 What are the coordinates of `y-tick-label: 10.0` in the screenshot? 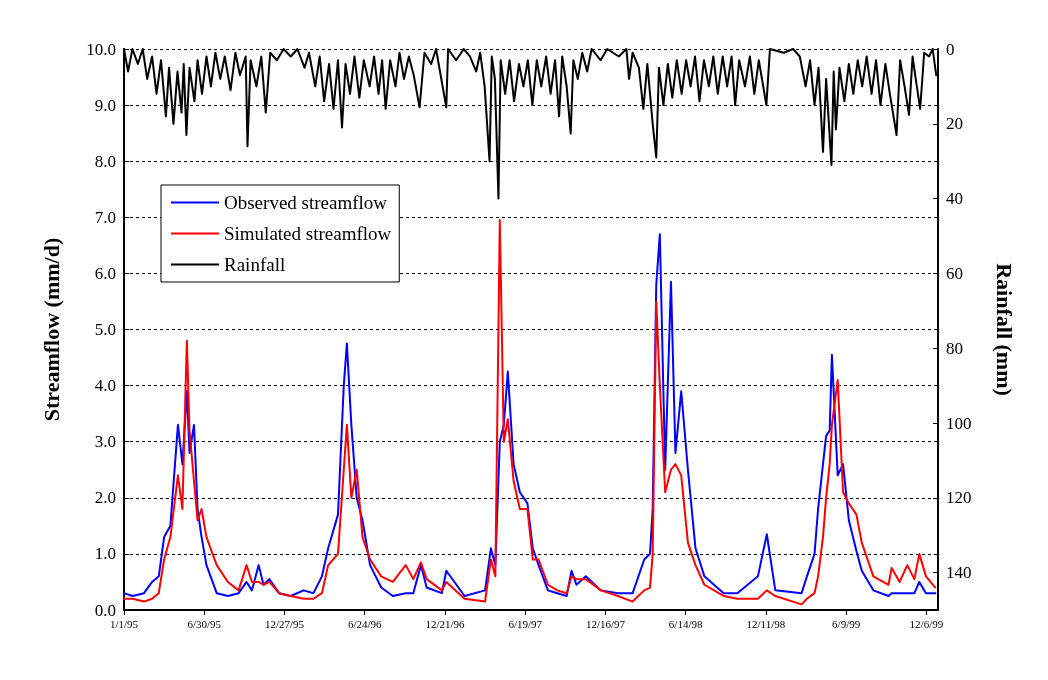 It's located at (101, 49).